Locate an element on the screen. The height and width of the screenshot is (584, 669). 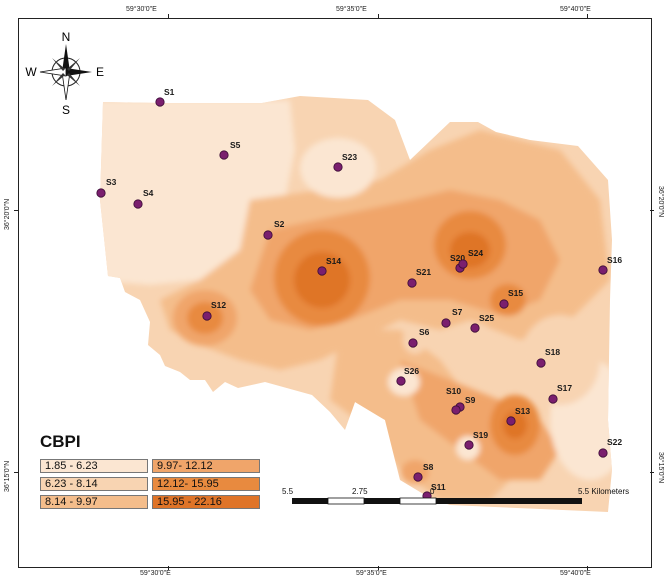
station-s25: S25 is located at coordinates (482, 323).